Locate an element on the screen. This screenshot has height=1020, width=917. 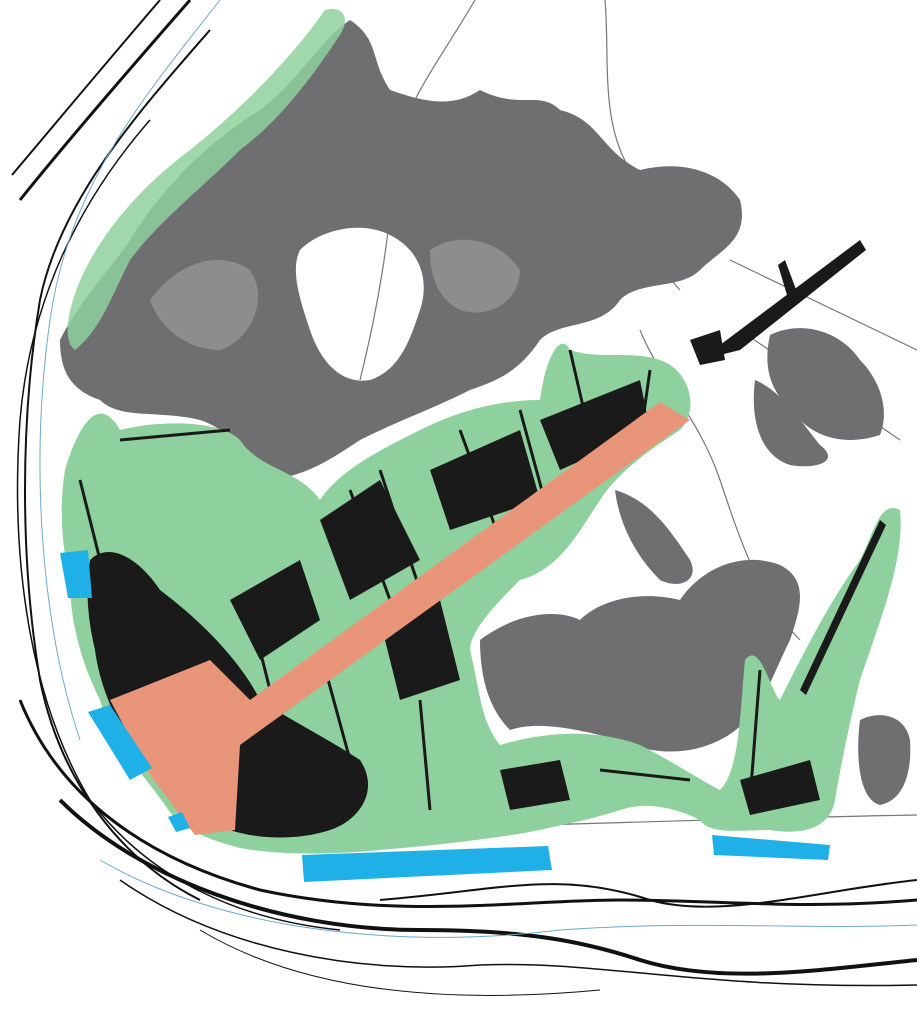
forest-light is located at coordinates (335, 294).